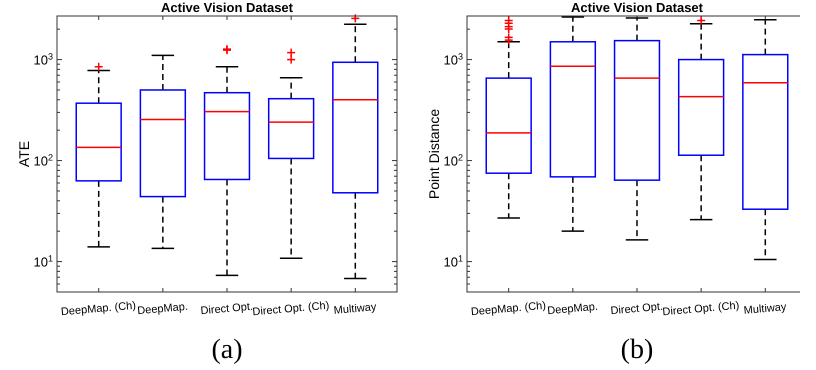 The image size is (816, 370). I want to click on y-axis-title: ATE, so click(24, 154).